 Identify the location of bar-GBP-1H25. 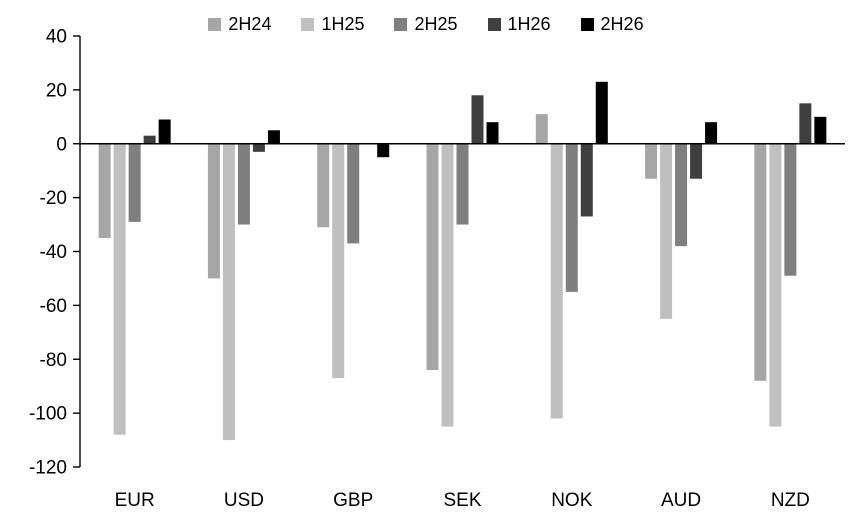
(338, 261).